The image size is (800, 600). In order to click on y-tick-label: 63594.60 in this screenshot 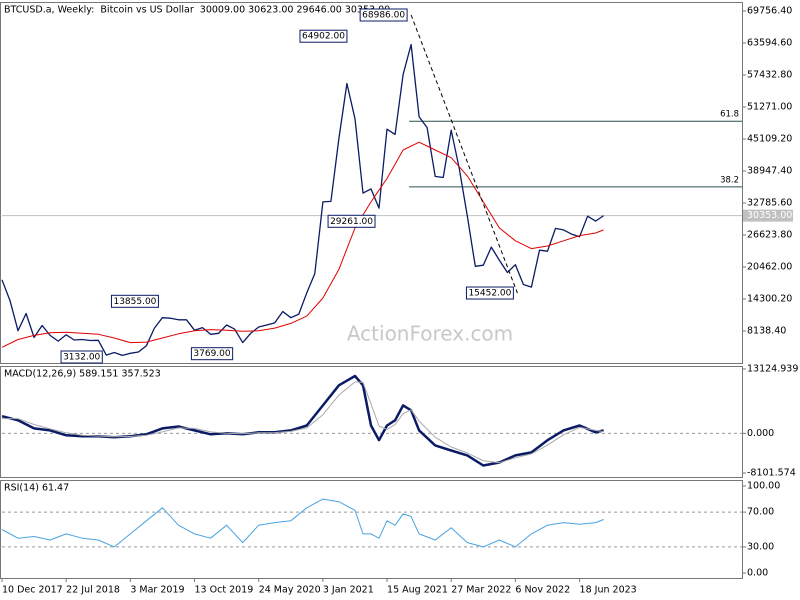, I will do `click(769, 42)`.